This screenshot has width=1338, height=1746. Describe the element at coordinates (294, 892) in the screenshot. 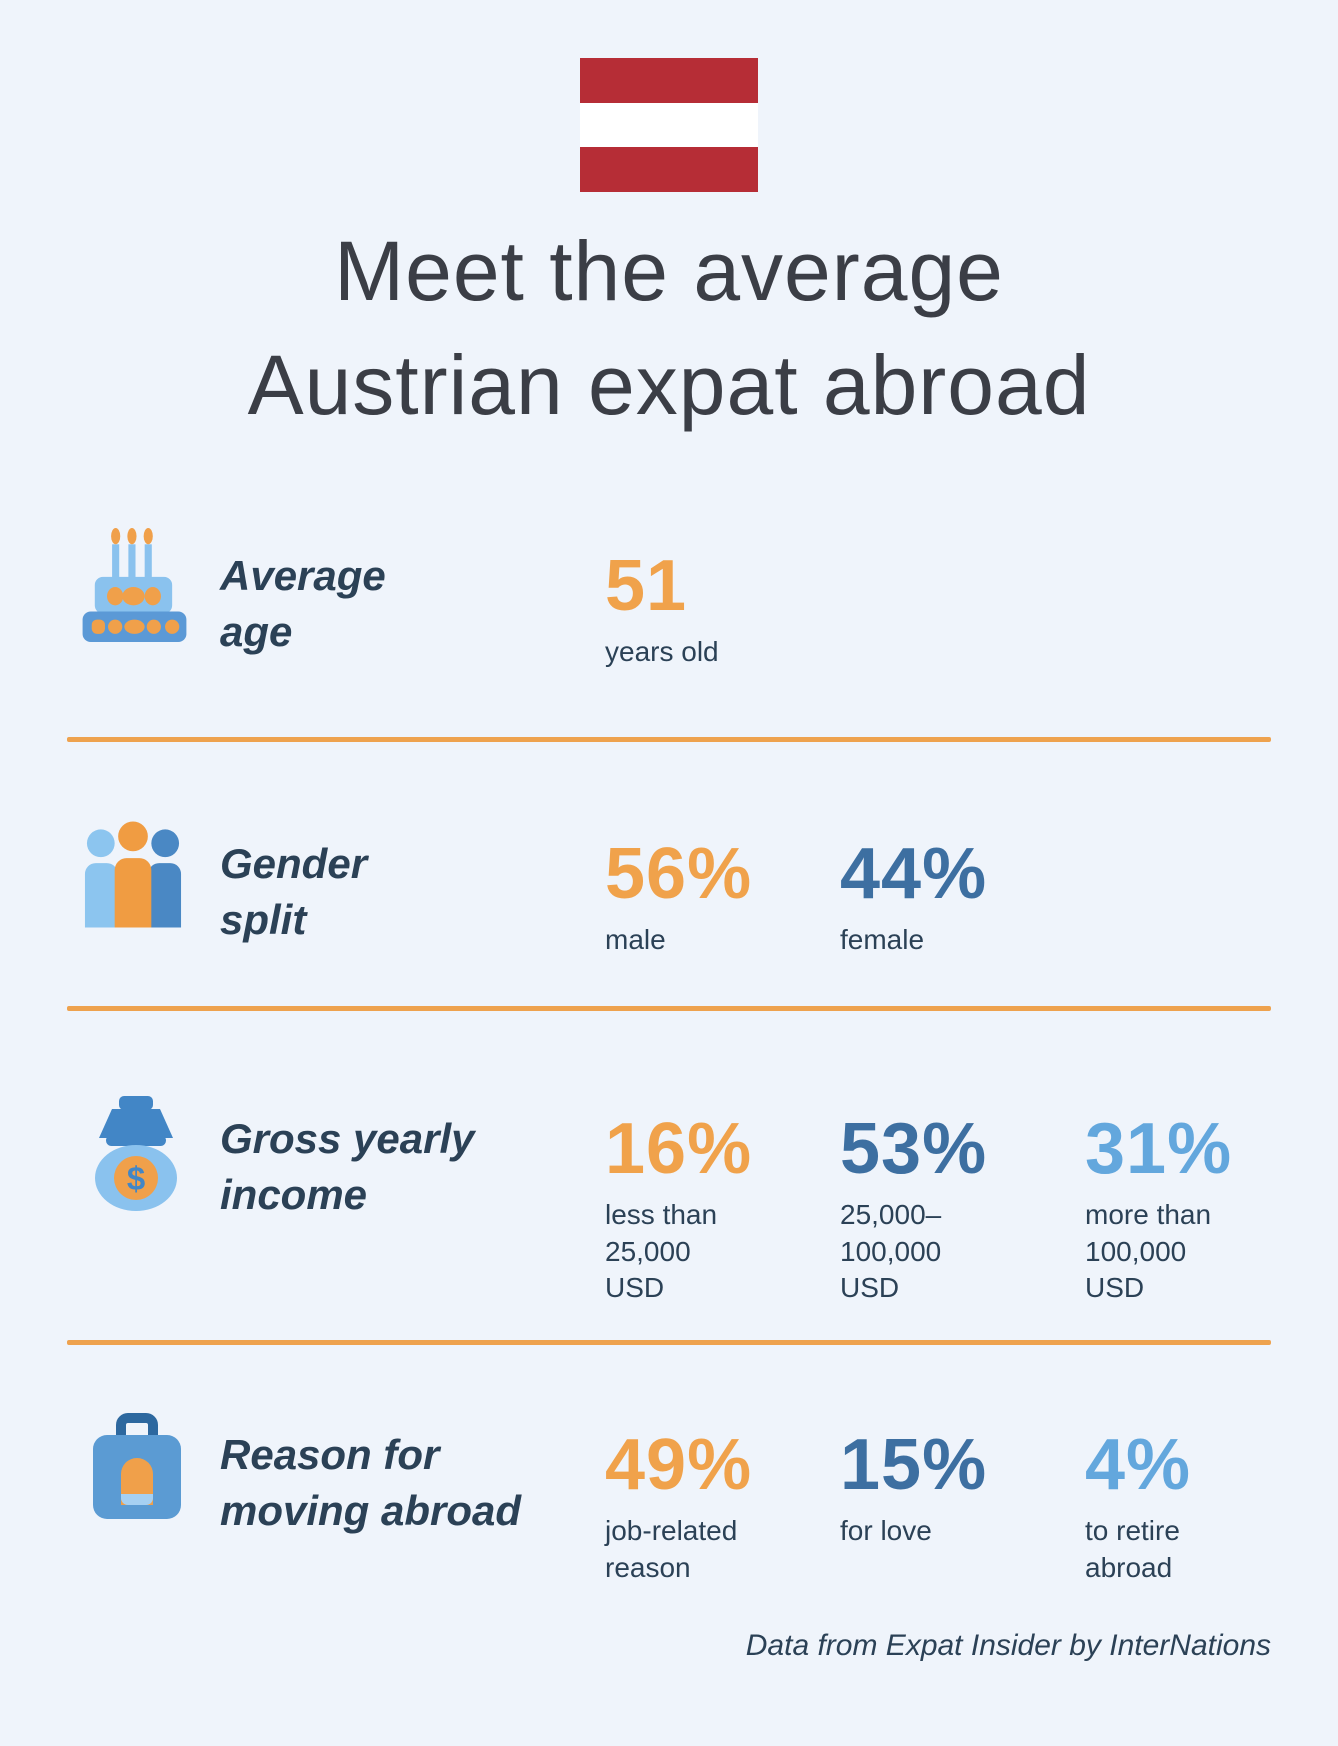

I see `section-label-gender-split: Gender split` at that location.